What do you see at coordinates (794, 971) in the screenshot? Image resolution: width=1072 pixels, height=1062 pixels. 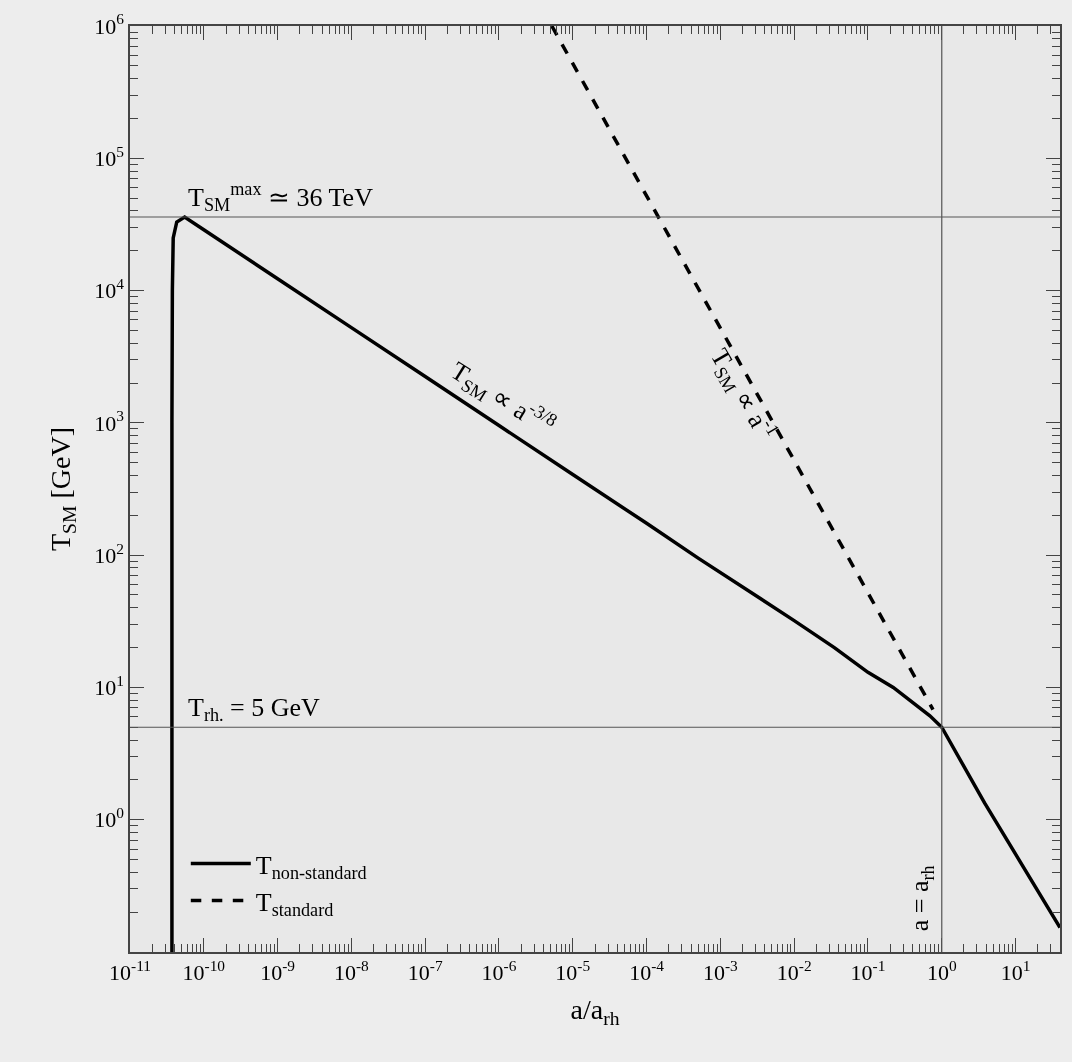 I see `x-tick-label: 10$^{-2}$` at bounding box center [794, 971].